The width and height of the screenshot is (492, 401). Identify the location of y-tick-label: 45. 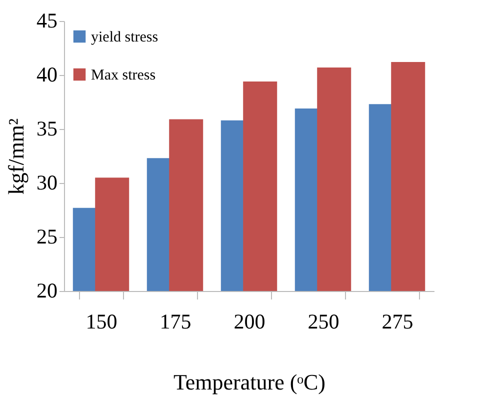
(47, 20).